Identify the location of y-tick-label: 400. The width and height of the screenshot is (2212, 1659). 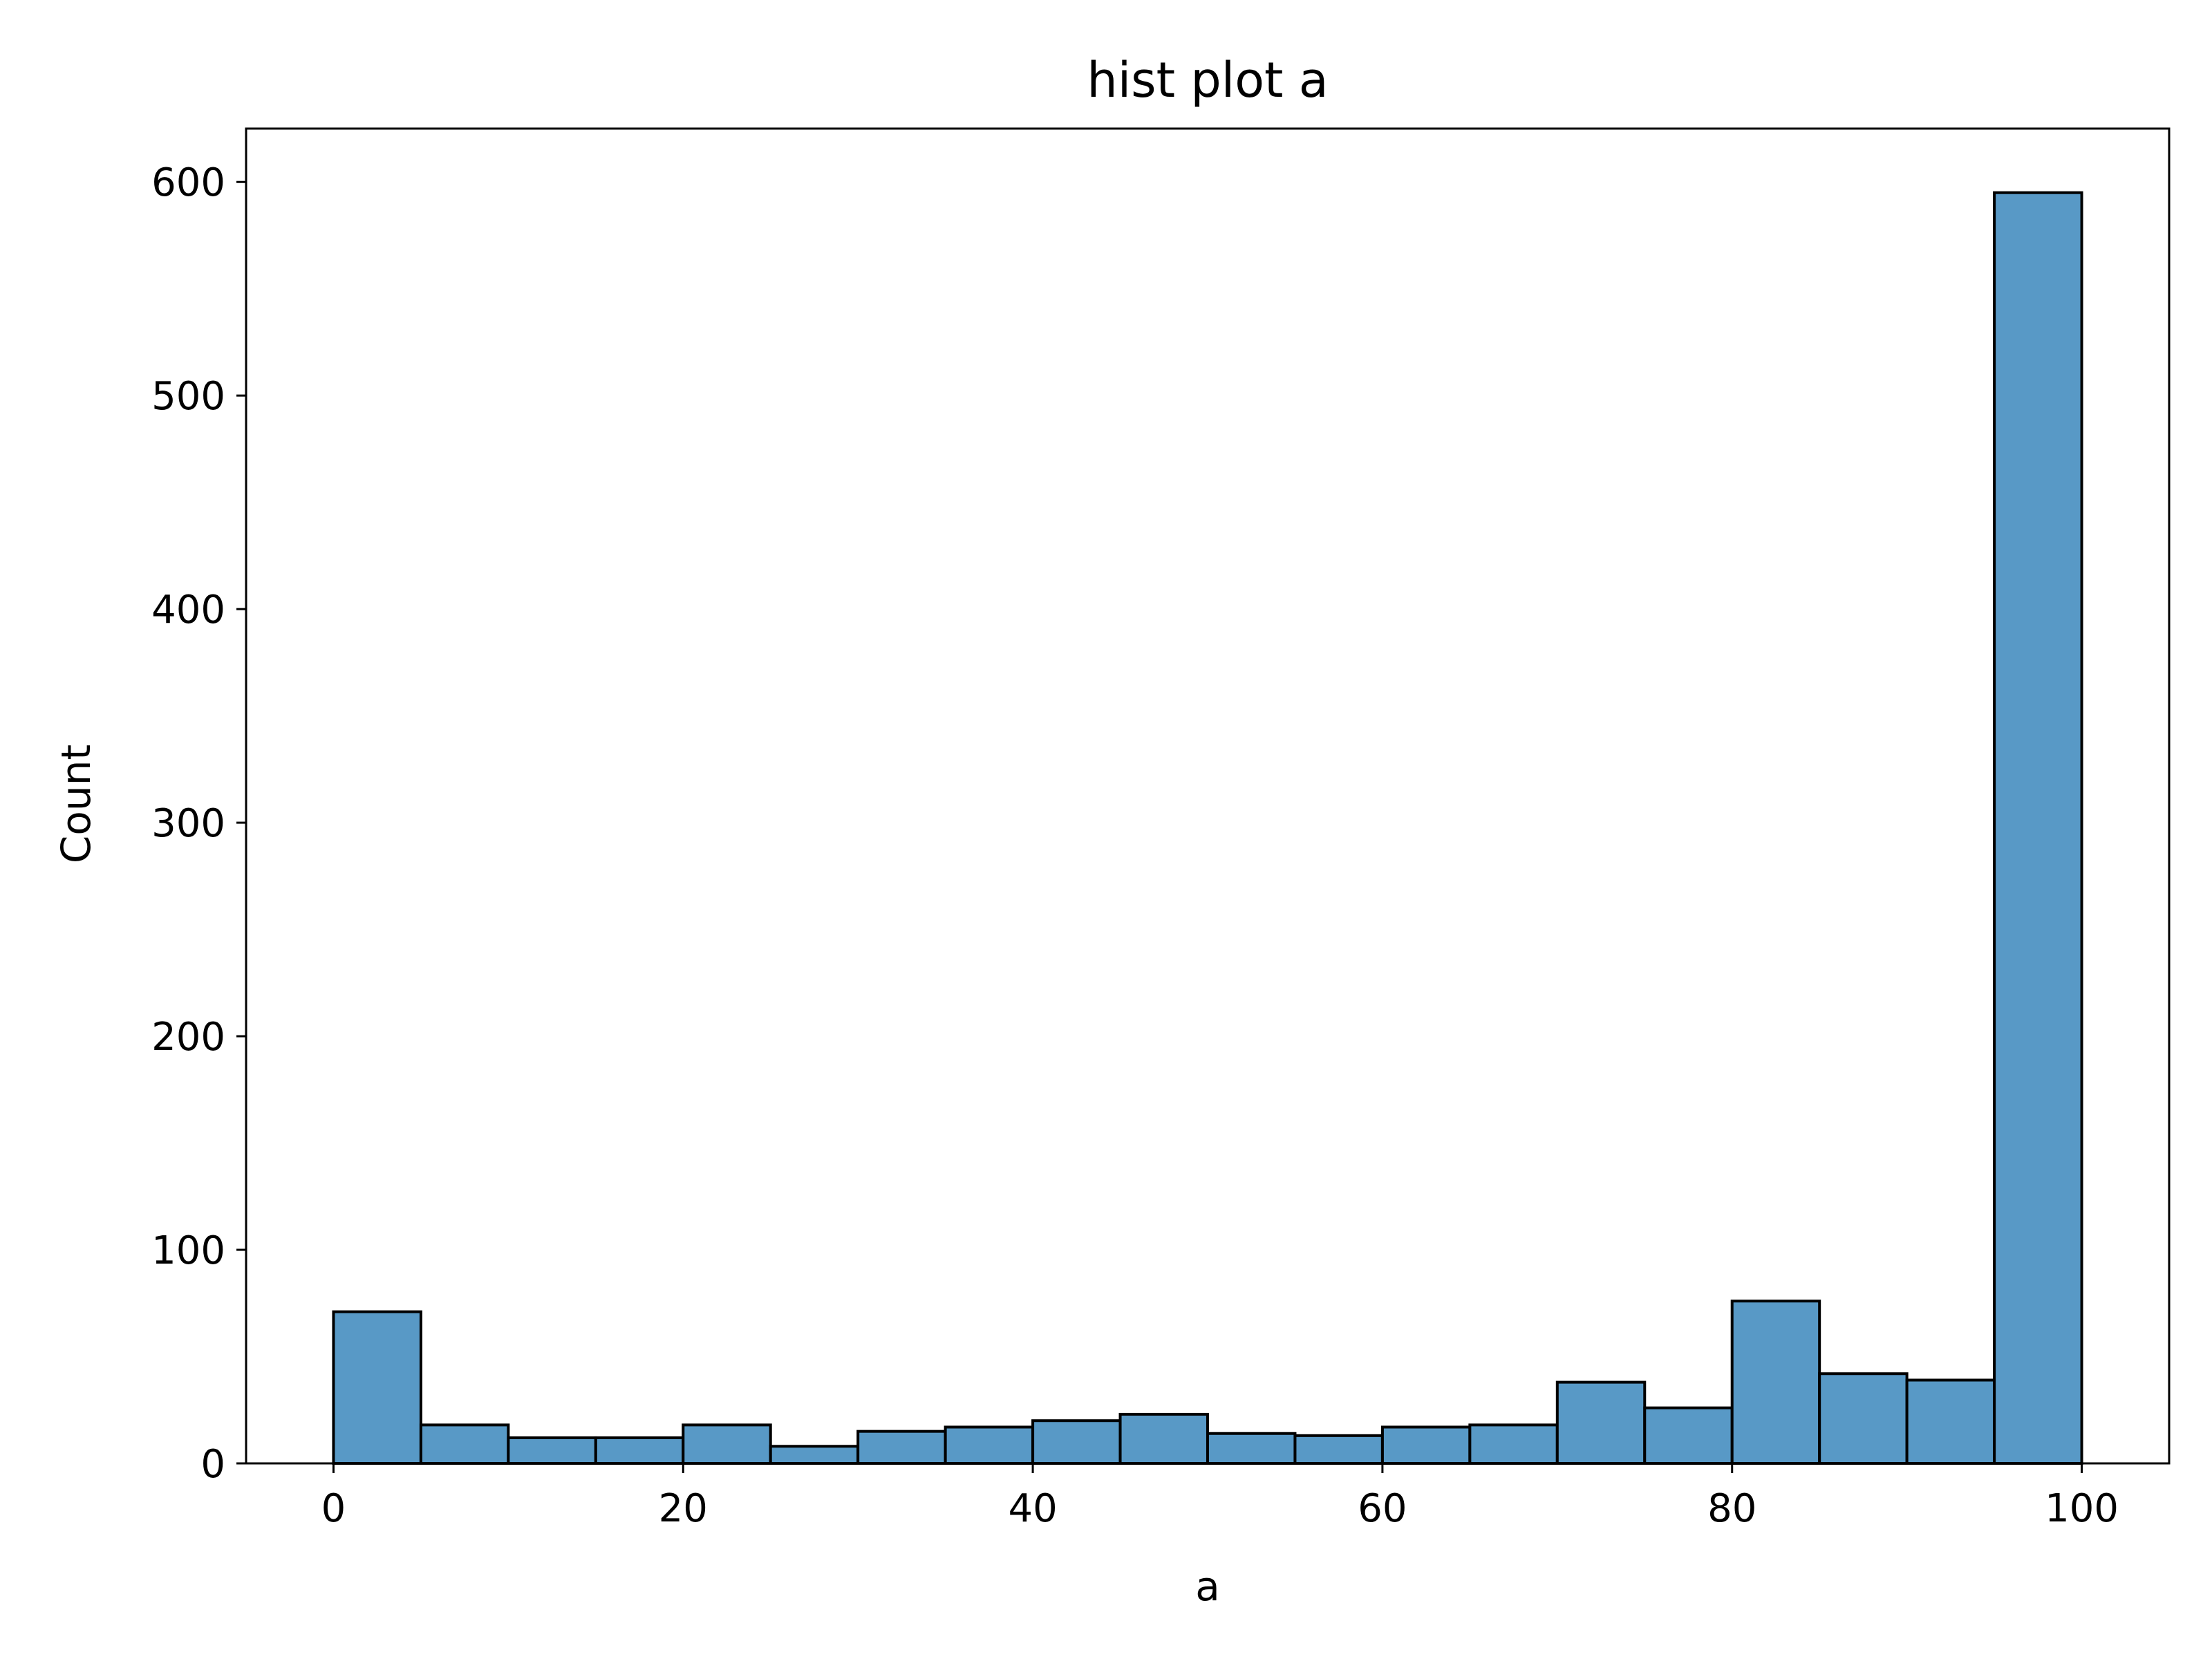
(188, 610).